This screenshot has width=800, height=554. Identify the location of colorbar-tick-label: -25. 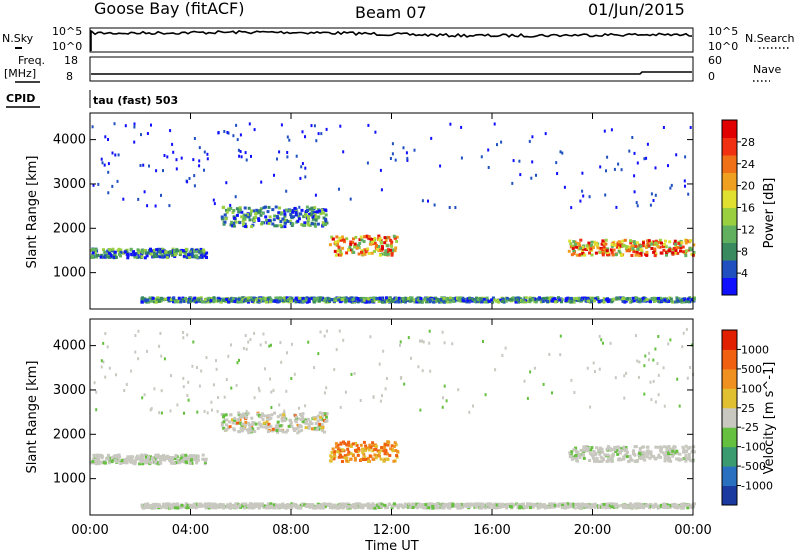
(750, 427).